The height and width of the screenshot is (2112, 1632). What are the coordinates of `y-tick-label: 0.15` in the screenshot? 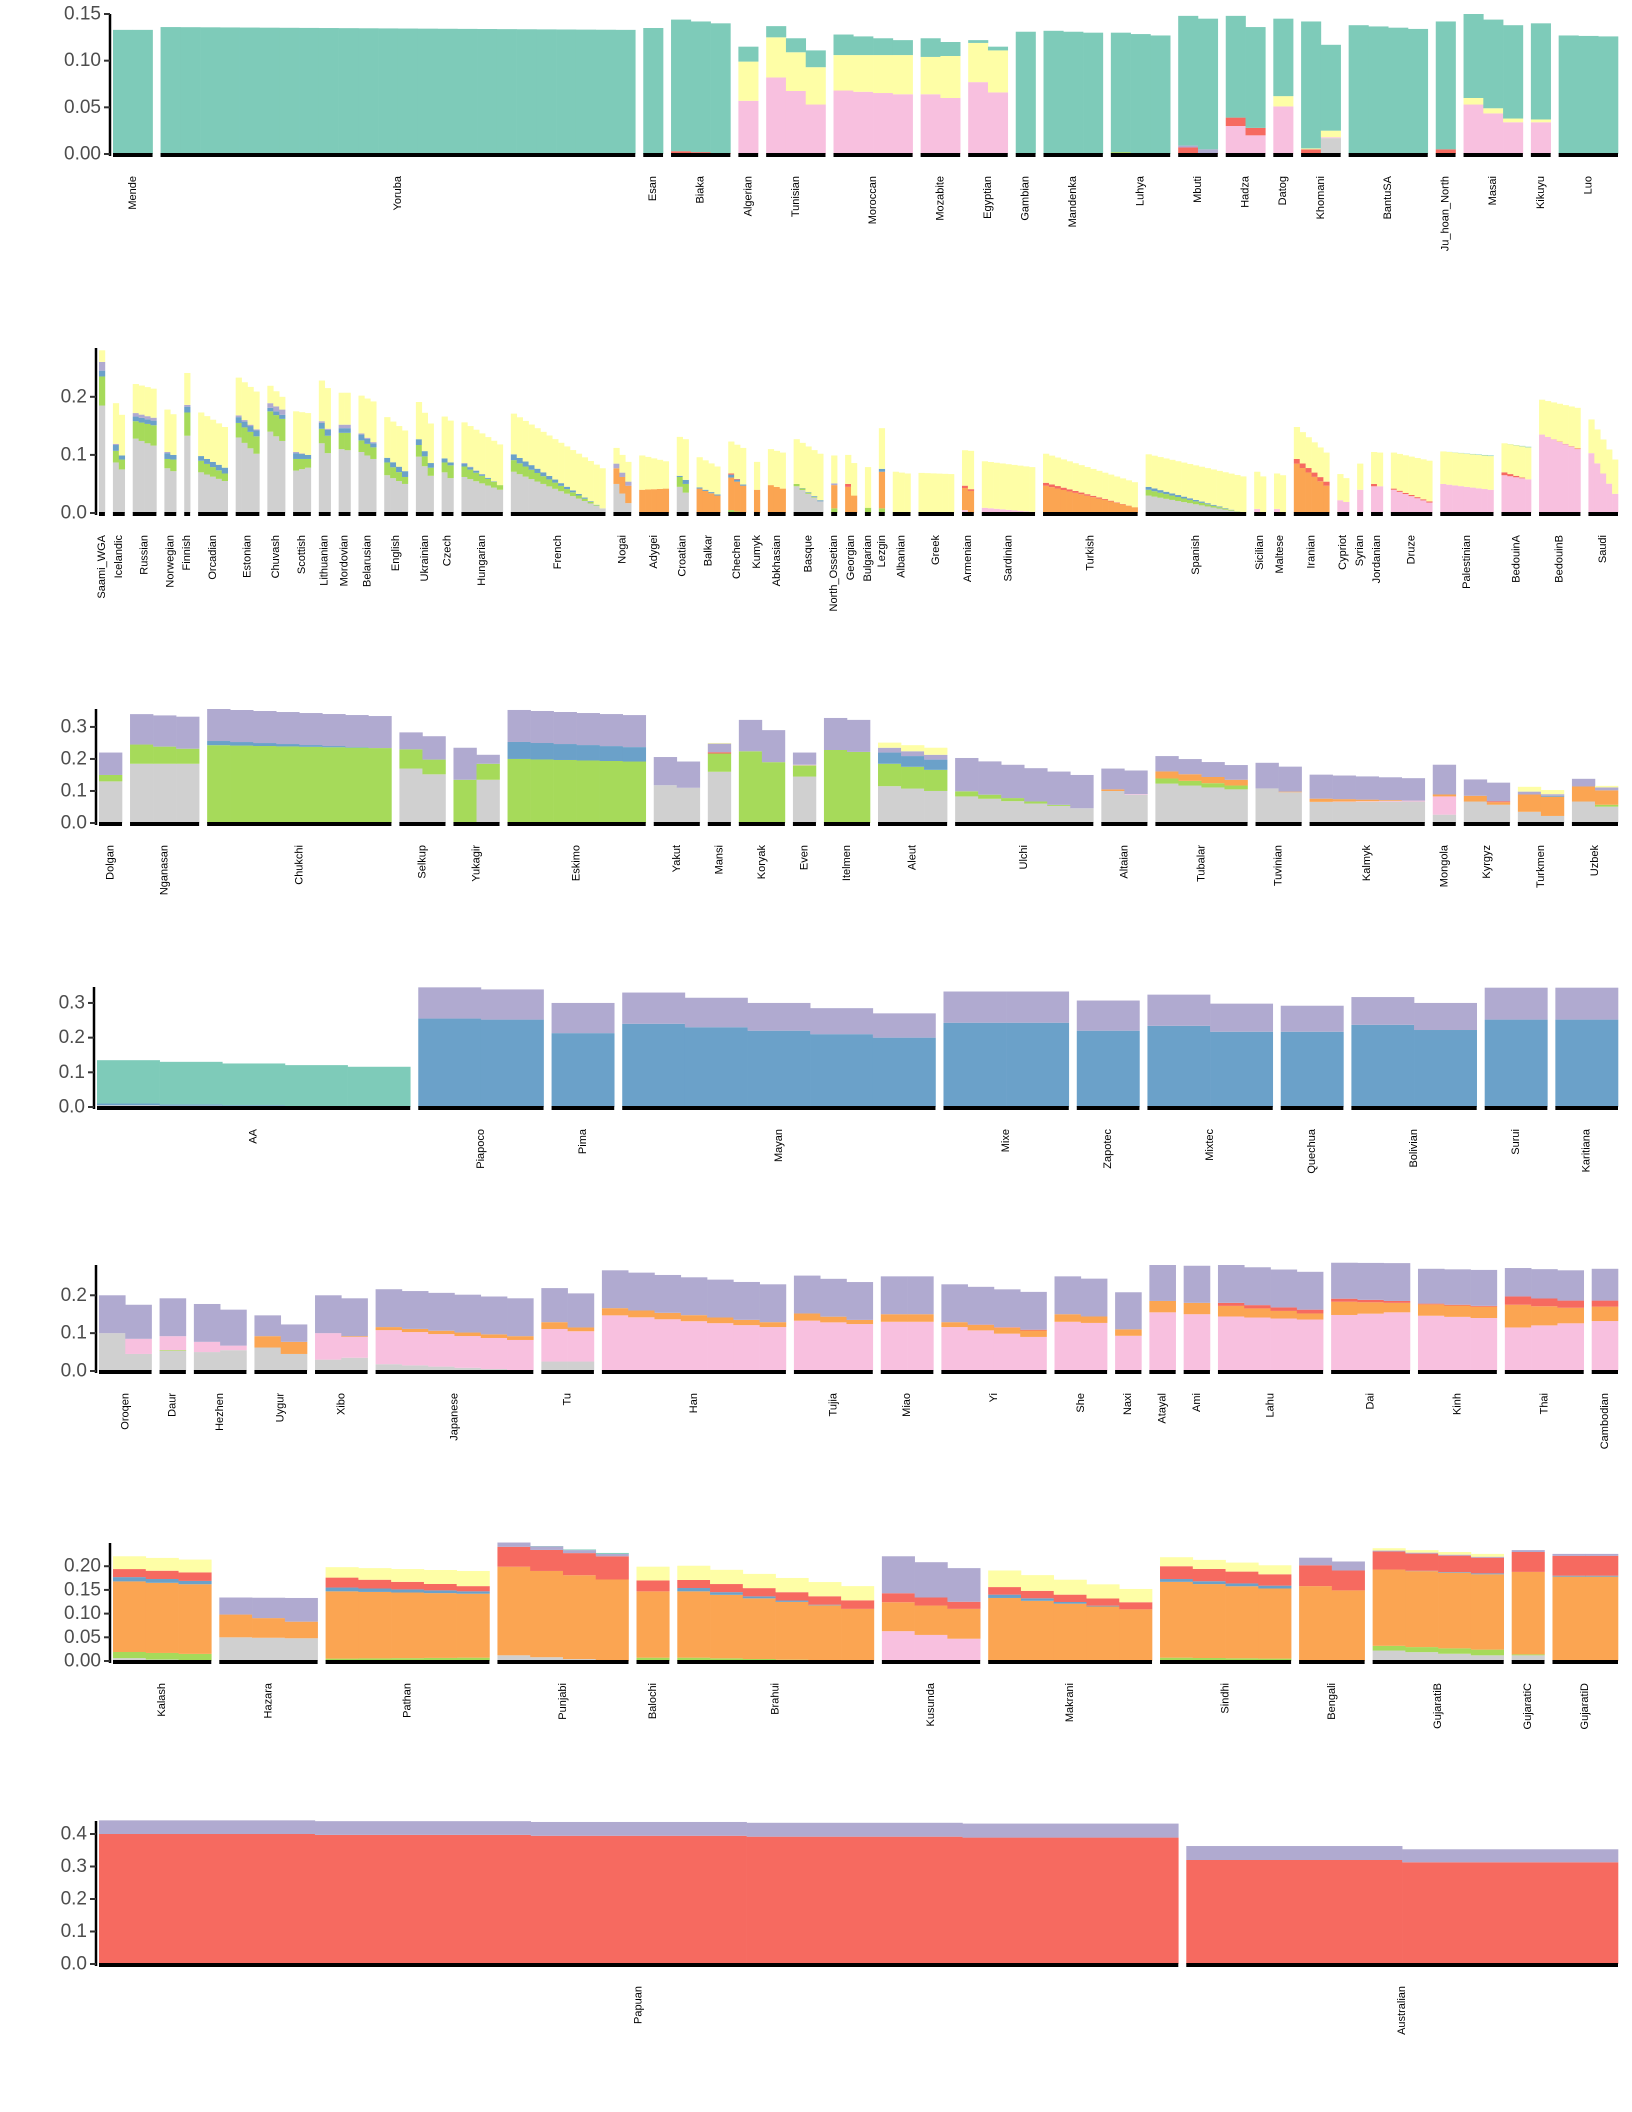 It's located at (82, 1589).